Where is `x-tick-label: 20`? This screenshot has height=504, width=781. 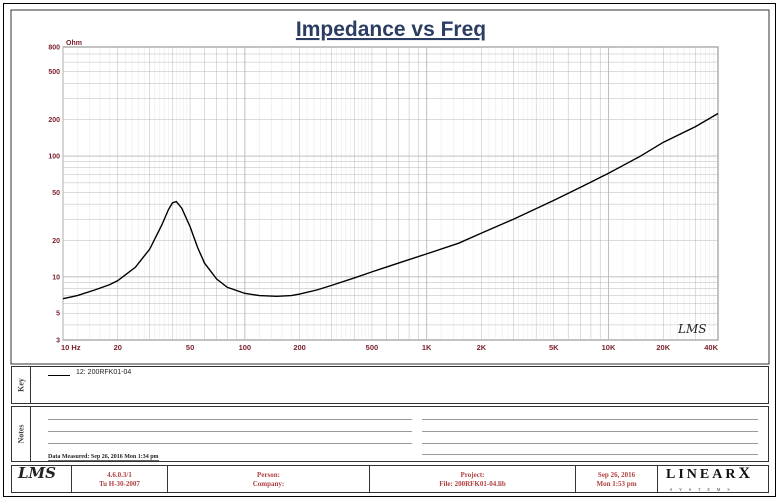 x-tick-label: 20 is located at coordinates (118, 347).